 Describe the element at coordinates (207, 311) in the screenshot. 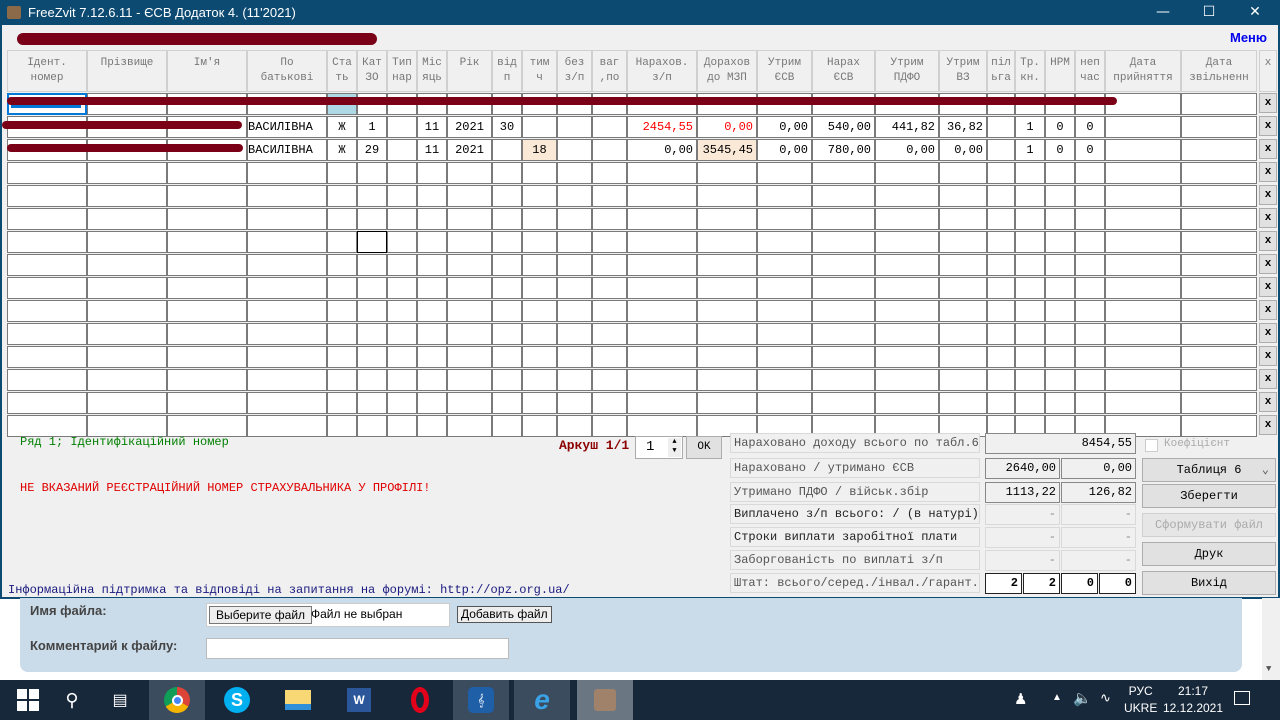

I see `cell-name` at that location.